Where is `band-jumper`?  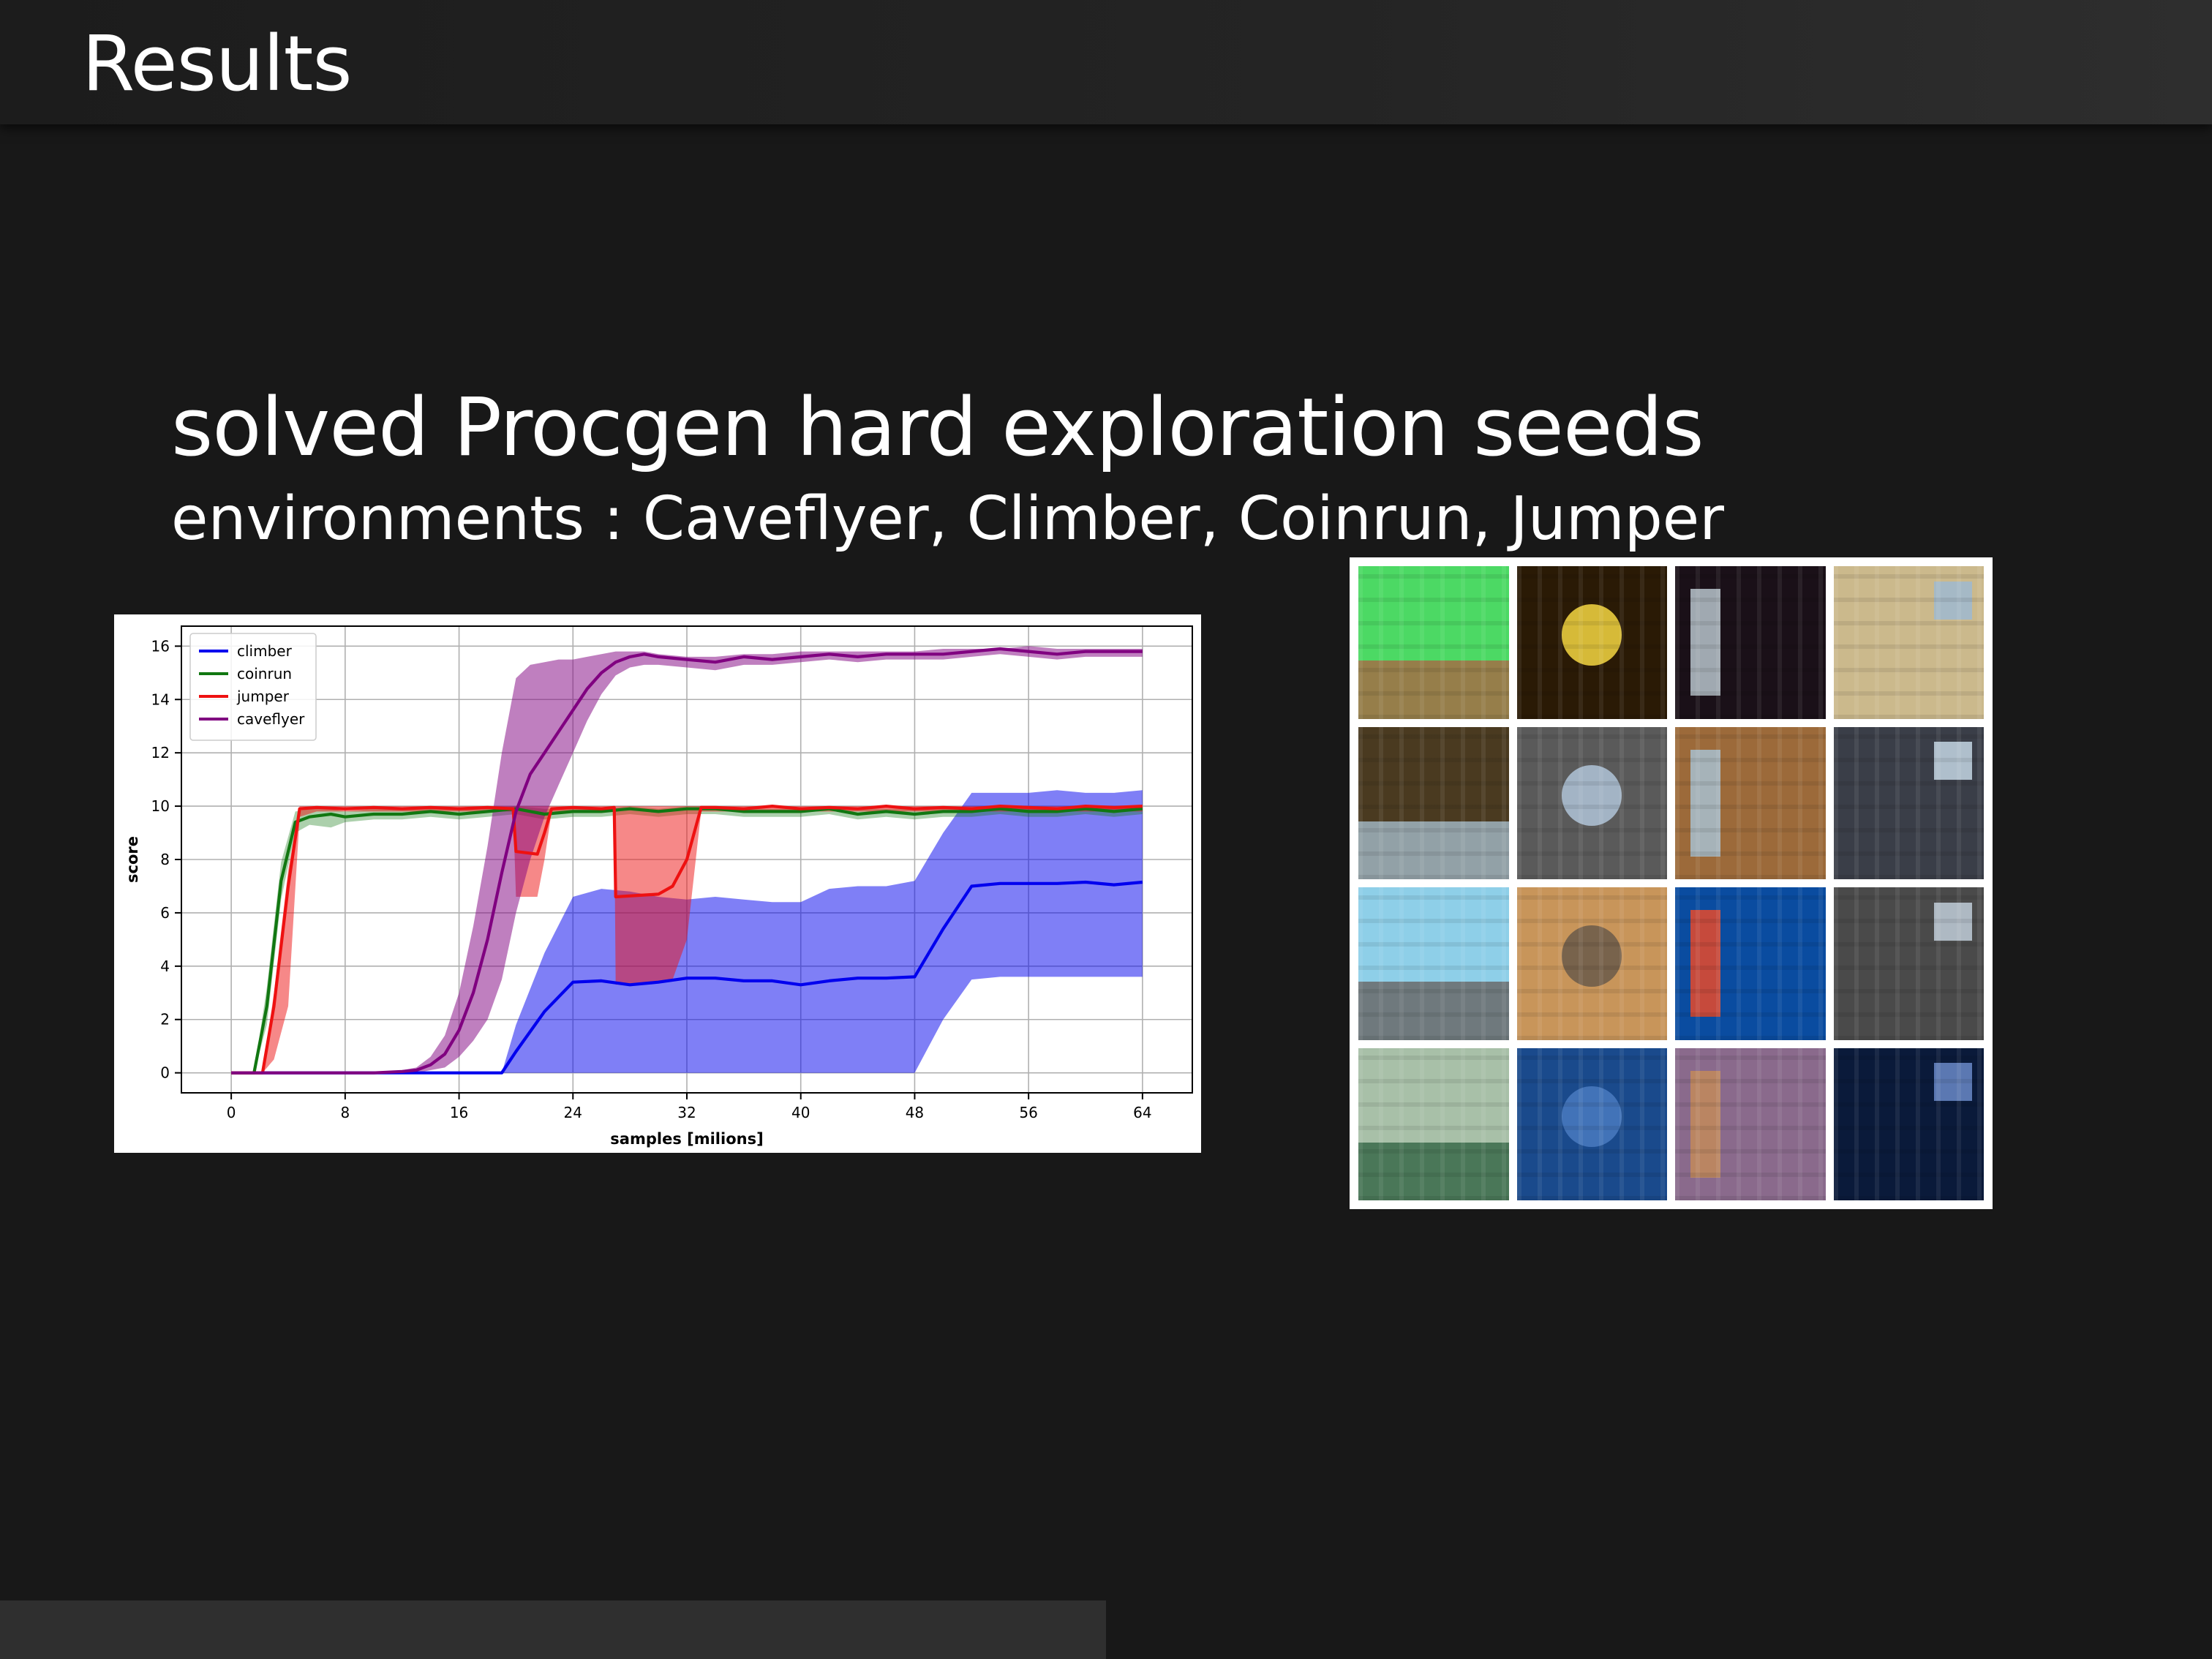 band-jumper is located at coordinates (687, 939).